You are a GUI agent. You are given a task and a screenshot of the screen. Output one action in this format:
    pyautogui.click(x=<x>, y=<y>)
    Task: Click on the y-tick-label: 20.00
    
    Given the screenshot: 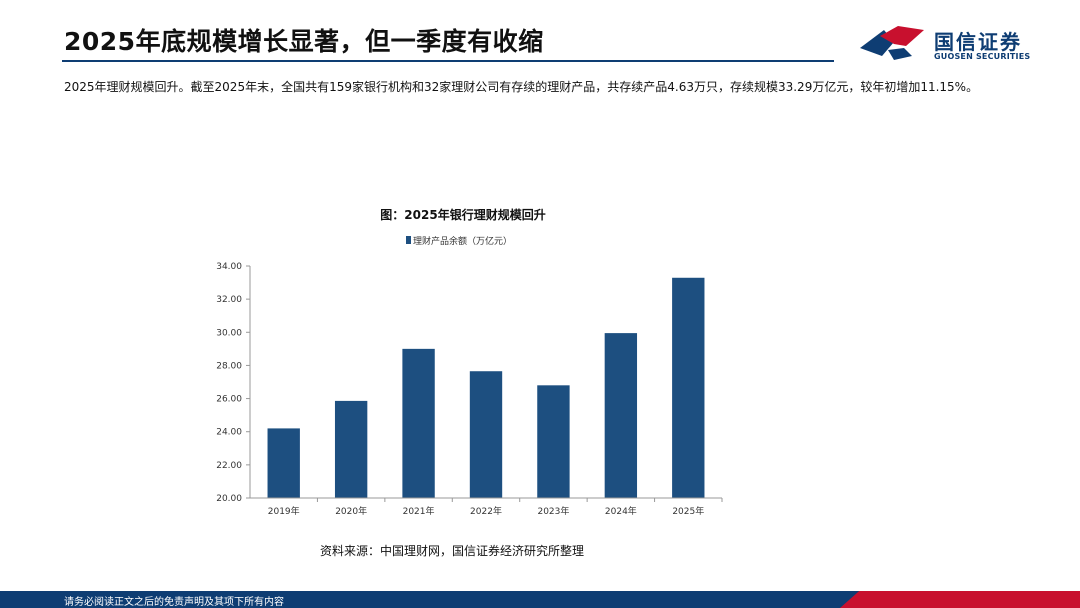 What is the action you would take?
    pyautogui.click(x=229, y=499)
    